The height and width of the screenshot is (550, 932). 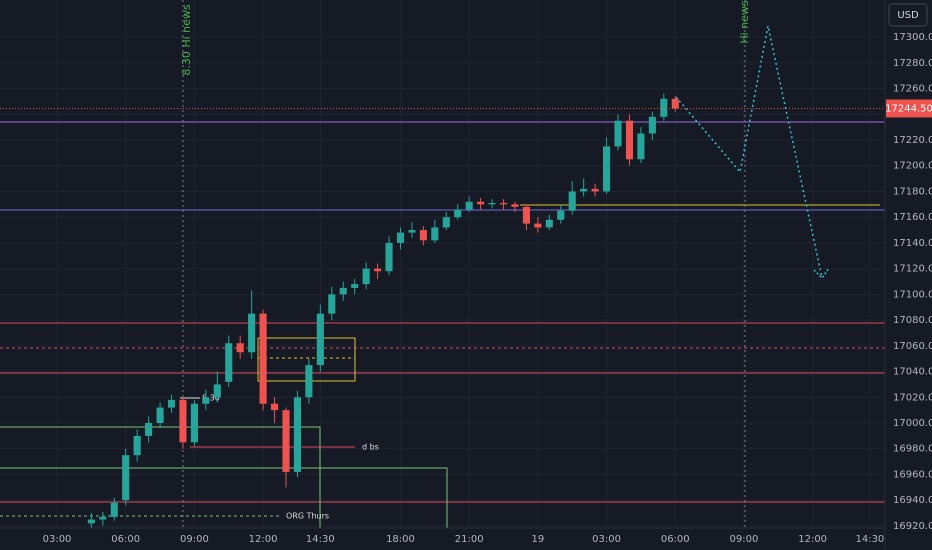 What do you see at coordinates (912, 140) in the screenshot?
I see `y-tick-label: 17220.00` at bounding box center [912, 140].